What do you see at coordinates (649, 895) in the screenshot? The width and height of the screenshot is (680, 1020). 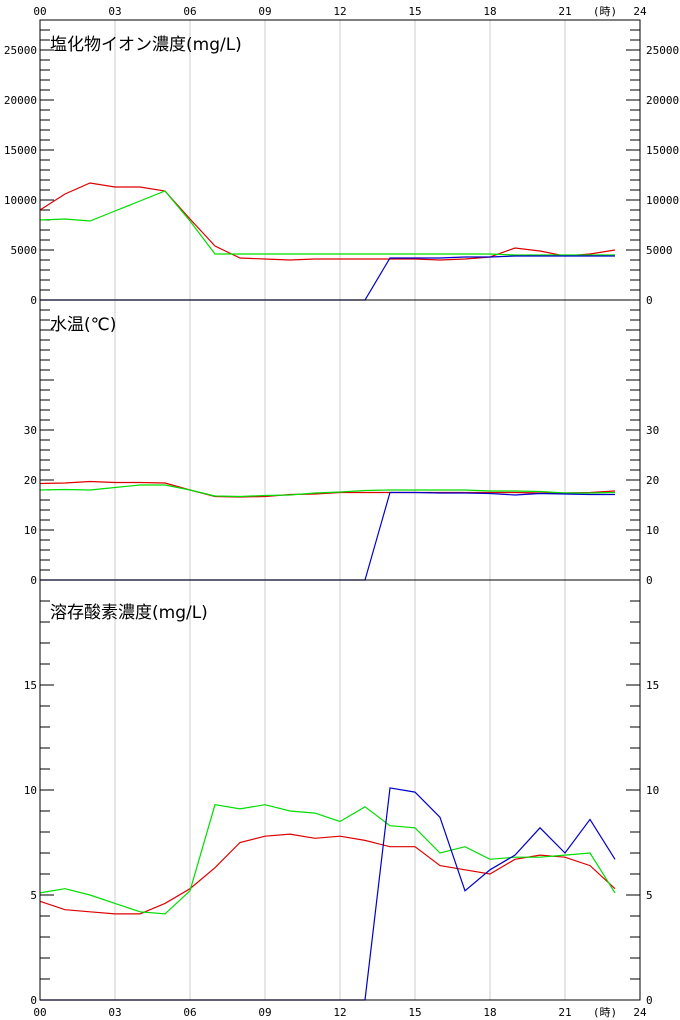 I see `right-y-tick-label: 5` at bounding box center [649, 895].